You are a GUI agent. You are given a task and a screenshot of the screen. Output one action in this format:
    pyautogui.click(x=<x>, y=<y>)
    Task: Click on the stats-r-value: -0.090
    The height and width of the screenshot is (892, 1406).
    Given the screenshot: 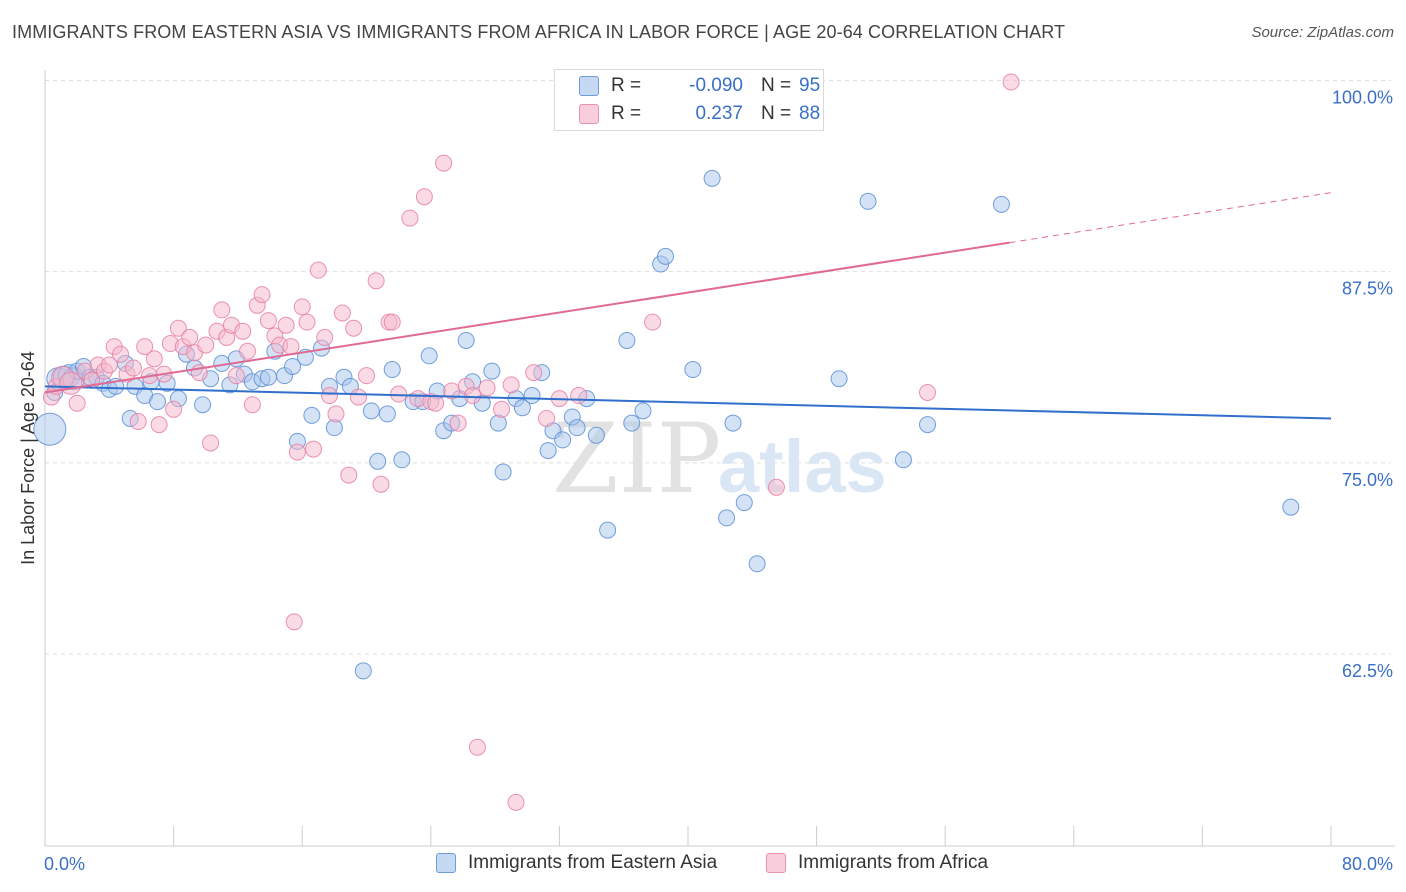 What is the action you would take?
    pyautogui.click(x=716, y=85)
    